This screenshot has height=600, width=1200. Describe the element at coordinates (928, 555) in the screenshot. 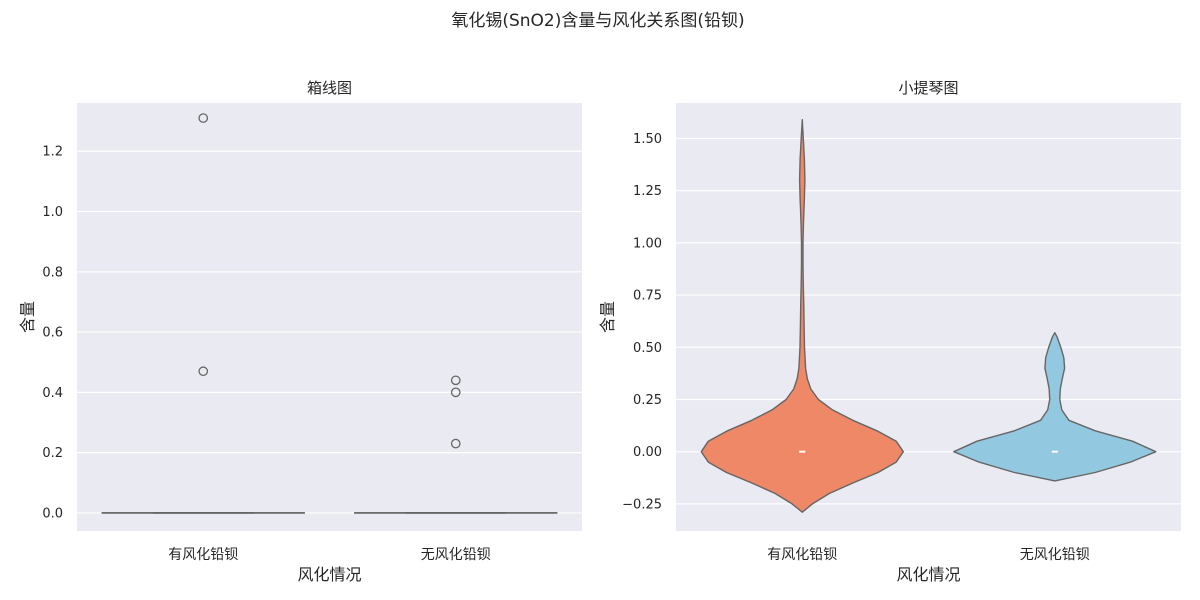

I see `violin-plot-x-ticks: 有风化铅钡 无风化铅钡` at that location.